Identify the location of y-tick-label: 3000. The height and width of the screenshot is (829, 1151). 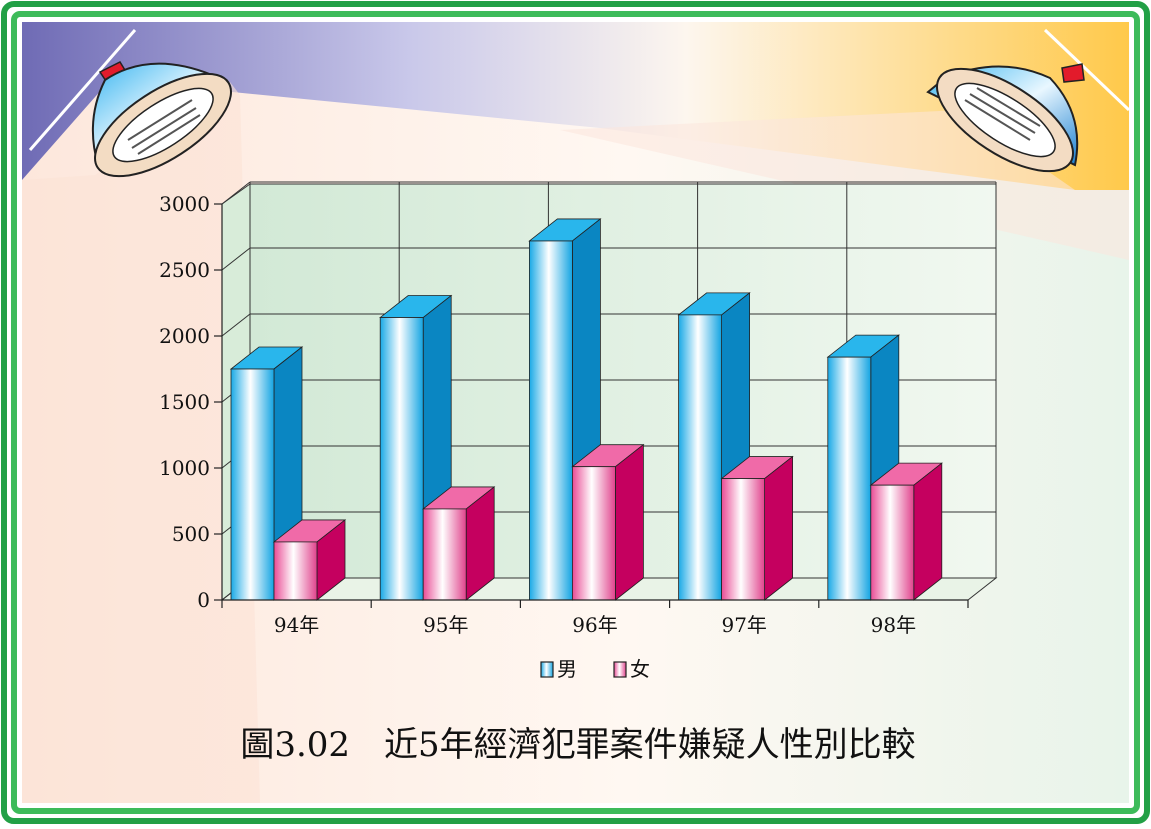
(184, 204).